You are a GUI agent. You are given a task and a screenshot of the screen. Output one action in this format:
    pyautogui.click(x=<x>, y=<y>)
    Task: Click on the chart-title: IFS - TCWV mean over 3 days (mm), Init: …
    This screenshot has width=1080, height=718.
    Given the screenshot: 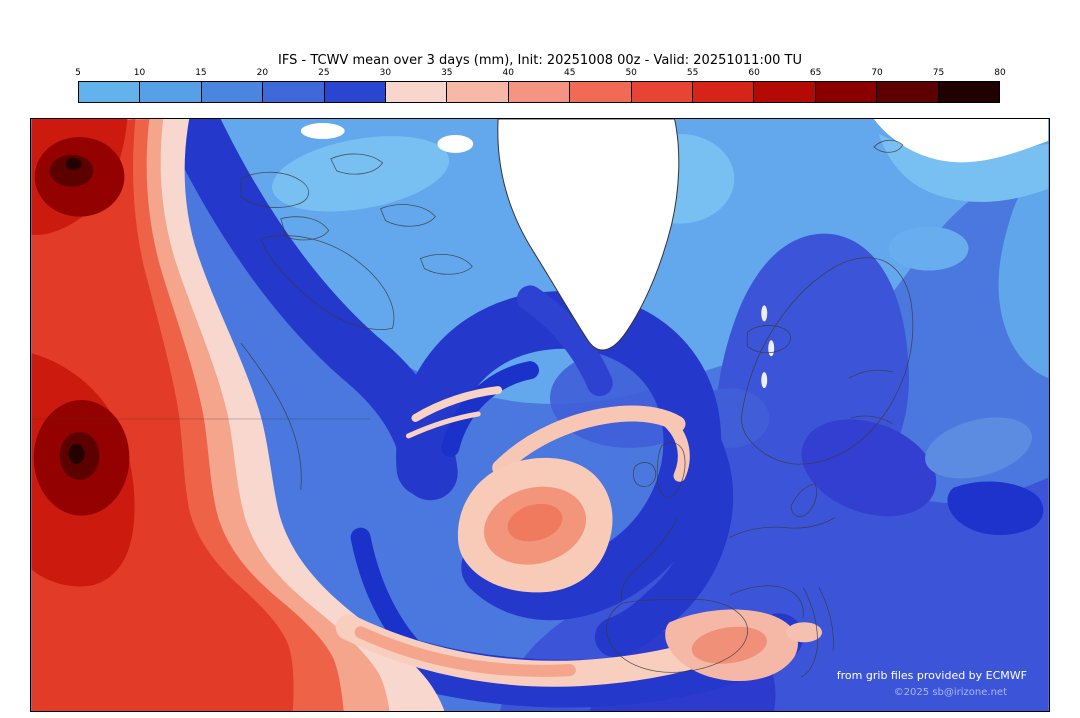 What is the action you would take?
    pyautogui.click(x=540, y=60)
    